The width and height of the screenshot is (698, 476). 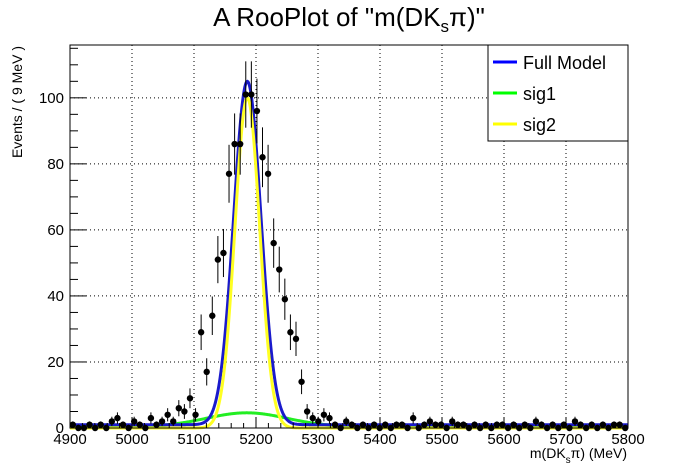 What do you see at coordinates (69, 439) in the screenshot?
I see `x-tick-label-4900: 4900` at bounding box center [69, 439].